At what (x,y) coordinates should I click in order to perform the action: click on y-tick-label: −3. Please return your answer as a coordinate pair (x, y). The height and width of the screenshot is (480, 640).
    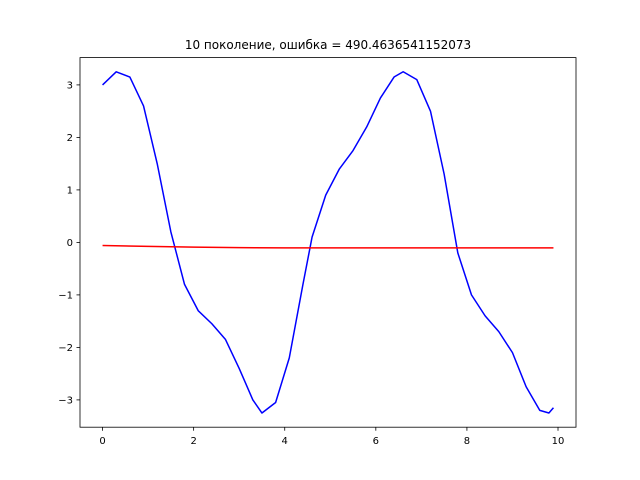
    Looking at the image, I should click on (65, 400).